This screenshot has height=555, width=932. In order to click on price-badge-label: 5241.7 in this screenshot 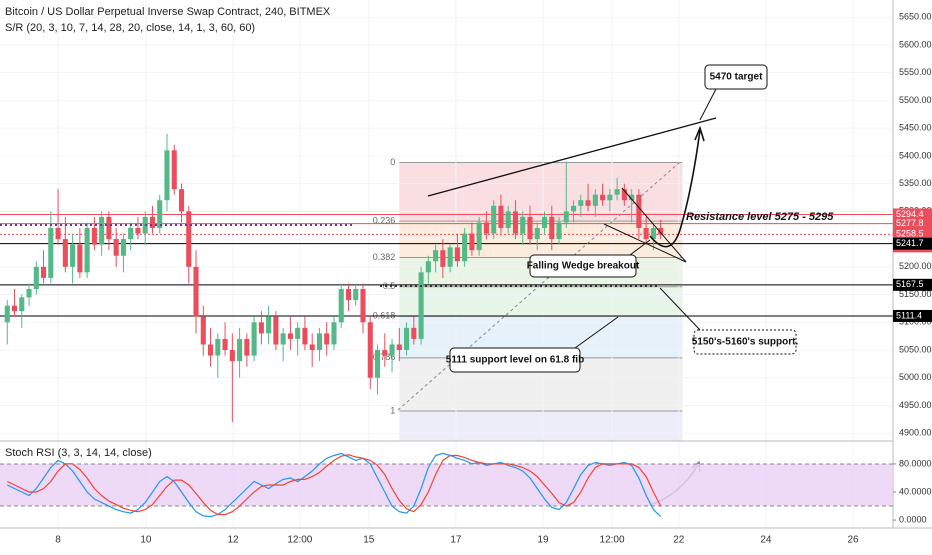, I will do `click(910, 243)`.